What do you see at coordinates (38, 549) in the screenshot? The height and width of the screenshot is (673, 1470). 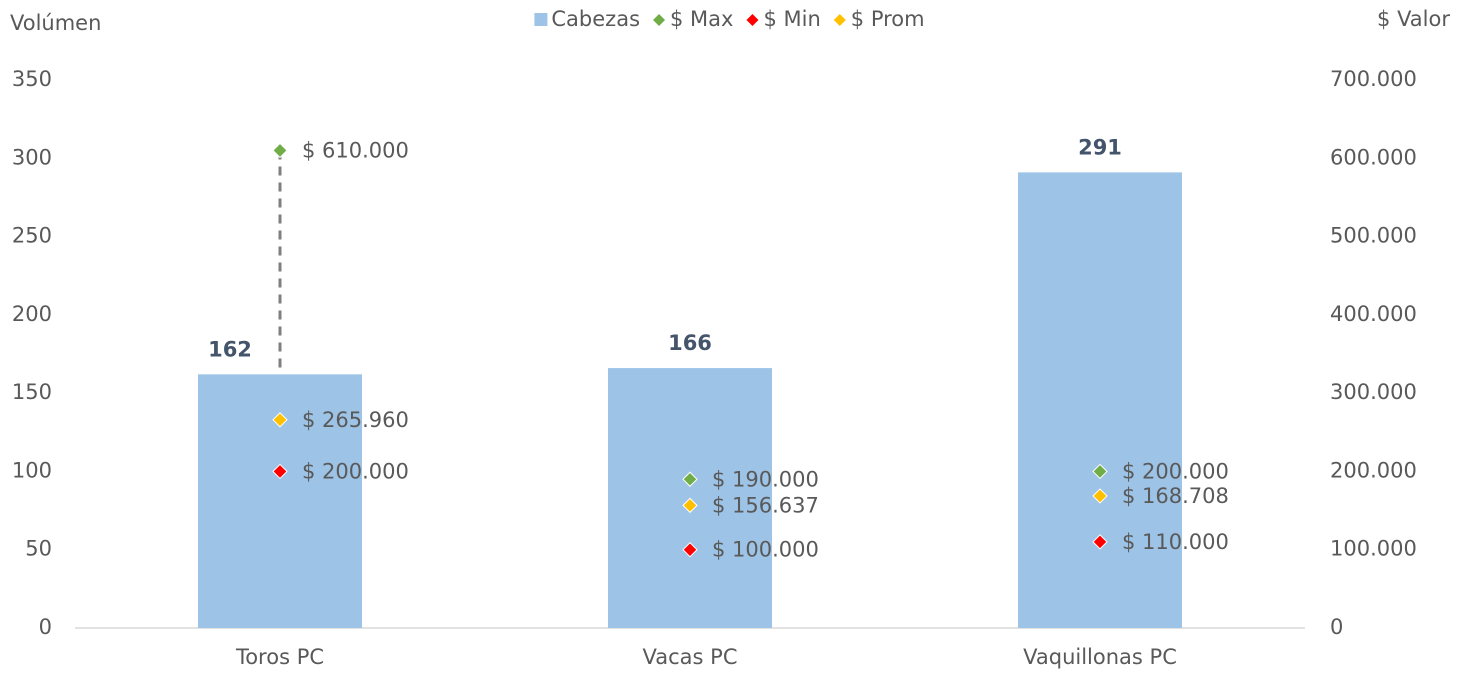 I see `y-tick-label: 50` at bounding box center [38, 549].